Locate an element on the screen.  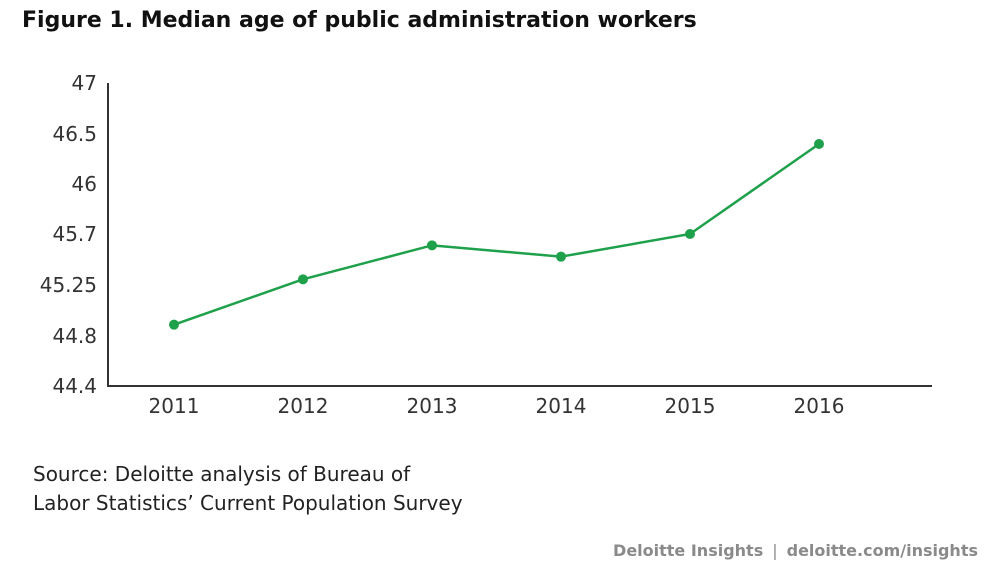
y-axis-ticks: 44.4 44.8 45.25 45.7 46 46.5 47 is located at coordinates (68, 234).